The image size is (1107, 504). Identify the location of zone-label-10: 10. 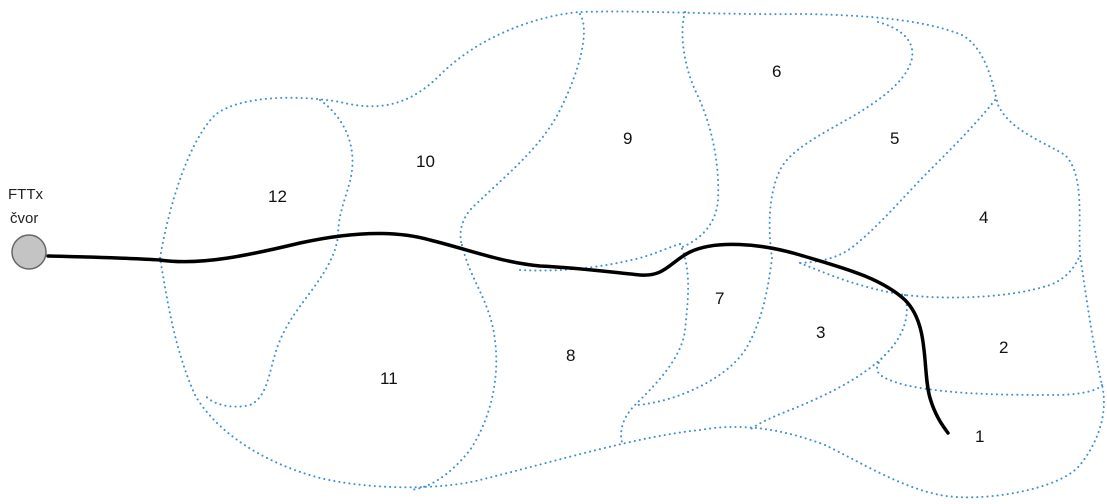
(425, 161).